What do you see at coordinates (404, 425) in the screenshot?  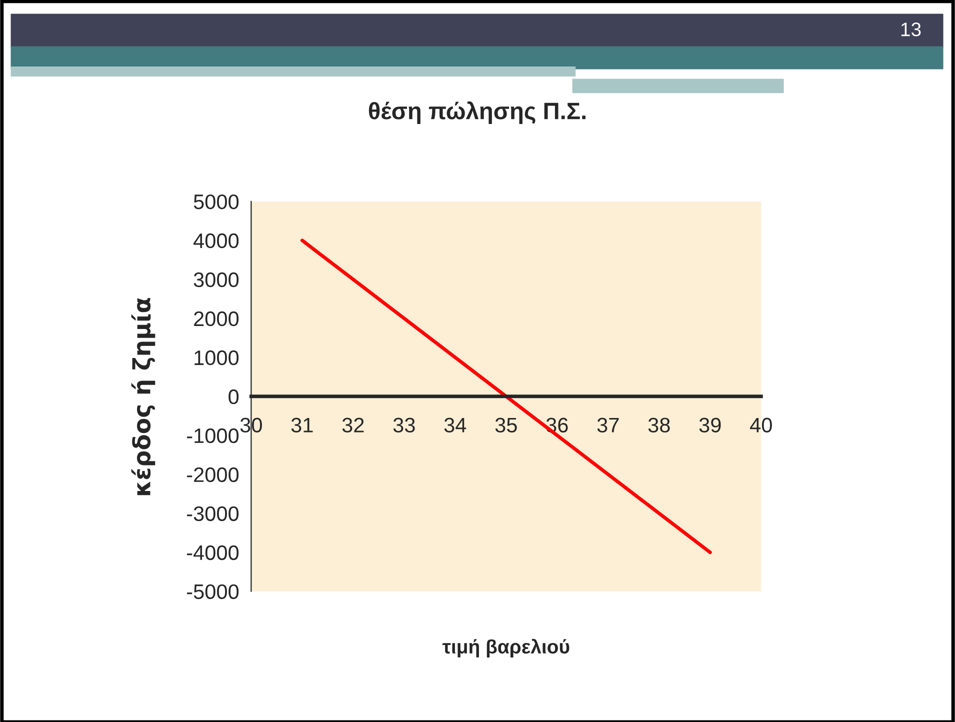 I see `x-tick-label: 33` at bounding box center [404, 425].